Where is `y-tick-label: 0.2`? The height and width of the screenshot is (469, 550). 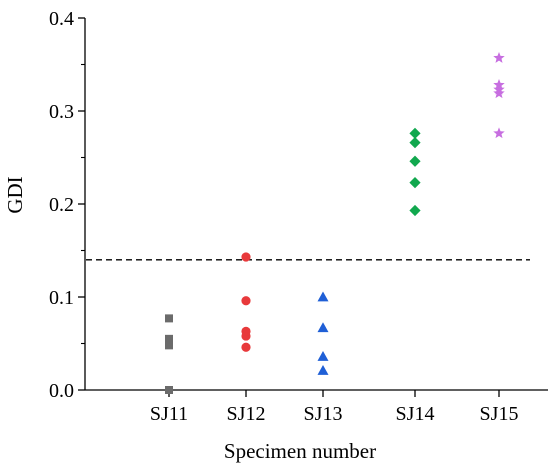
y-tick-label: 0.2 is located at coordinates (61, 205).